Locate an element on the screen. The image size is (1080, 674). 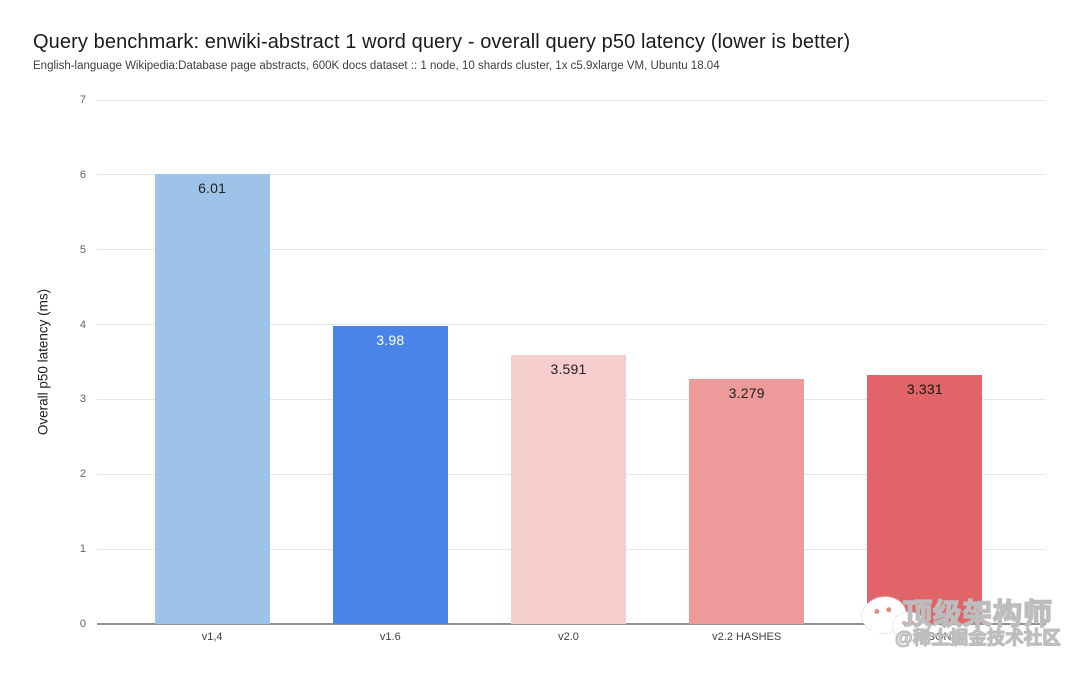
y-tick-label: 7 is located at coordinates (82, 100).